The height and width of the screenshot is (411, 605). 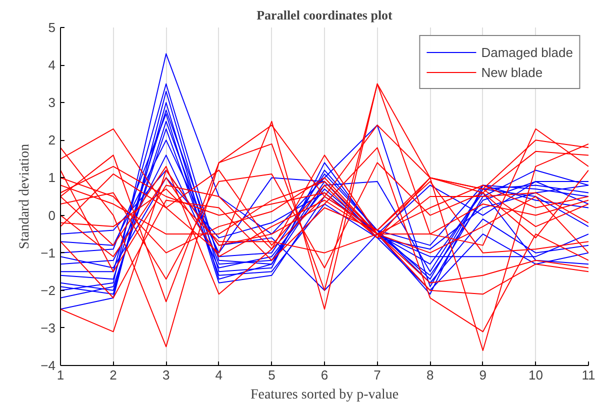 I want to click on y-tick-label: 5, so click(x=52, y=27).